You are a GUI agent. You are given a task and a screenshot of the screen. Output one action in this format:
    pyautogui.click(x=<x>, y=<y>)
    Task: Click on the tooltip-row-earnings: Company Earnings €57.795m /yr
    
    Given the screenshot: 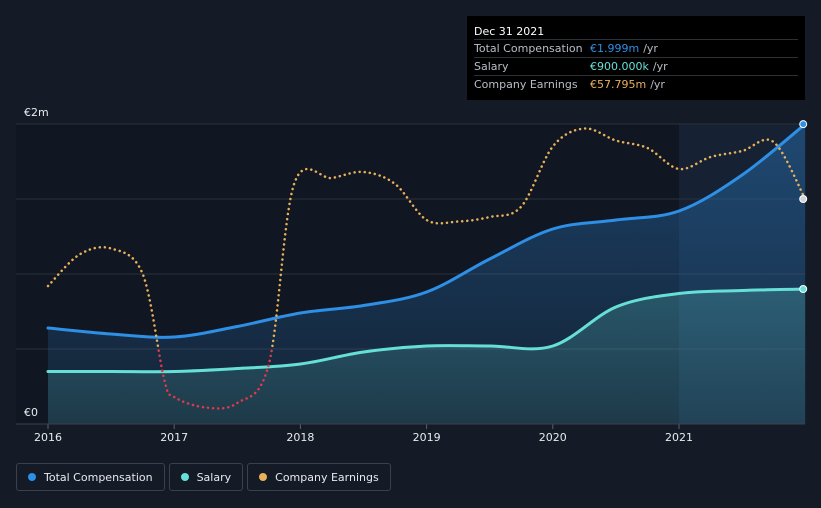 What is the action you would take?
    pyautogui.click(x=636, y=84)
    